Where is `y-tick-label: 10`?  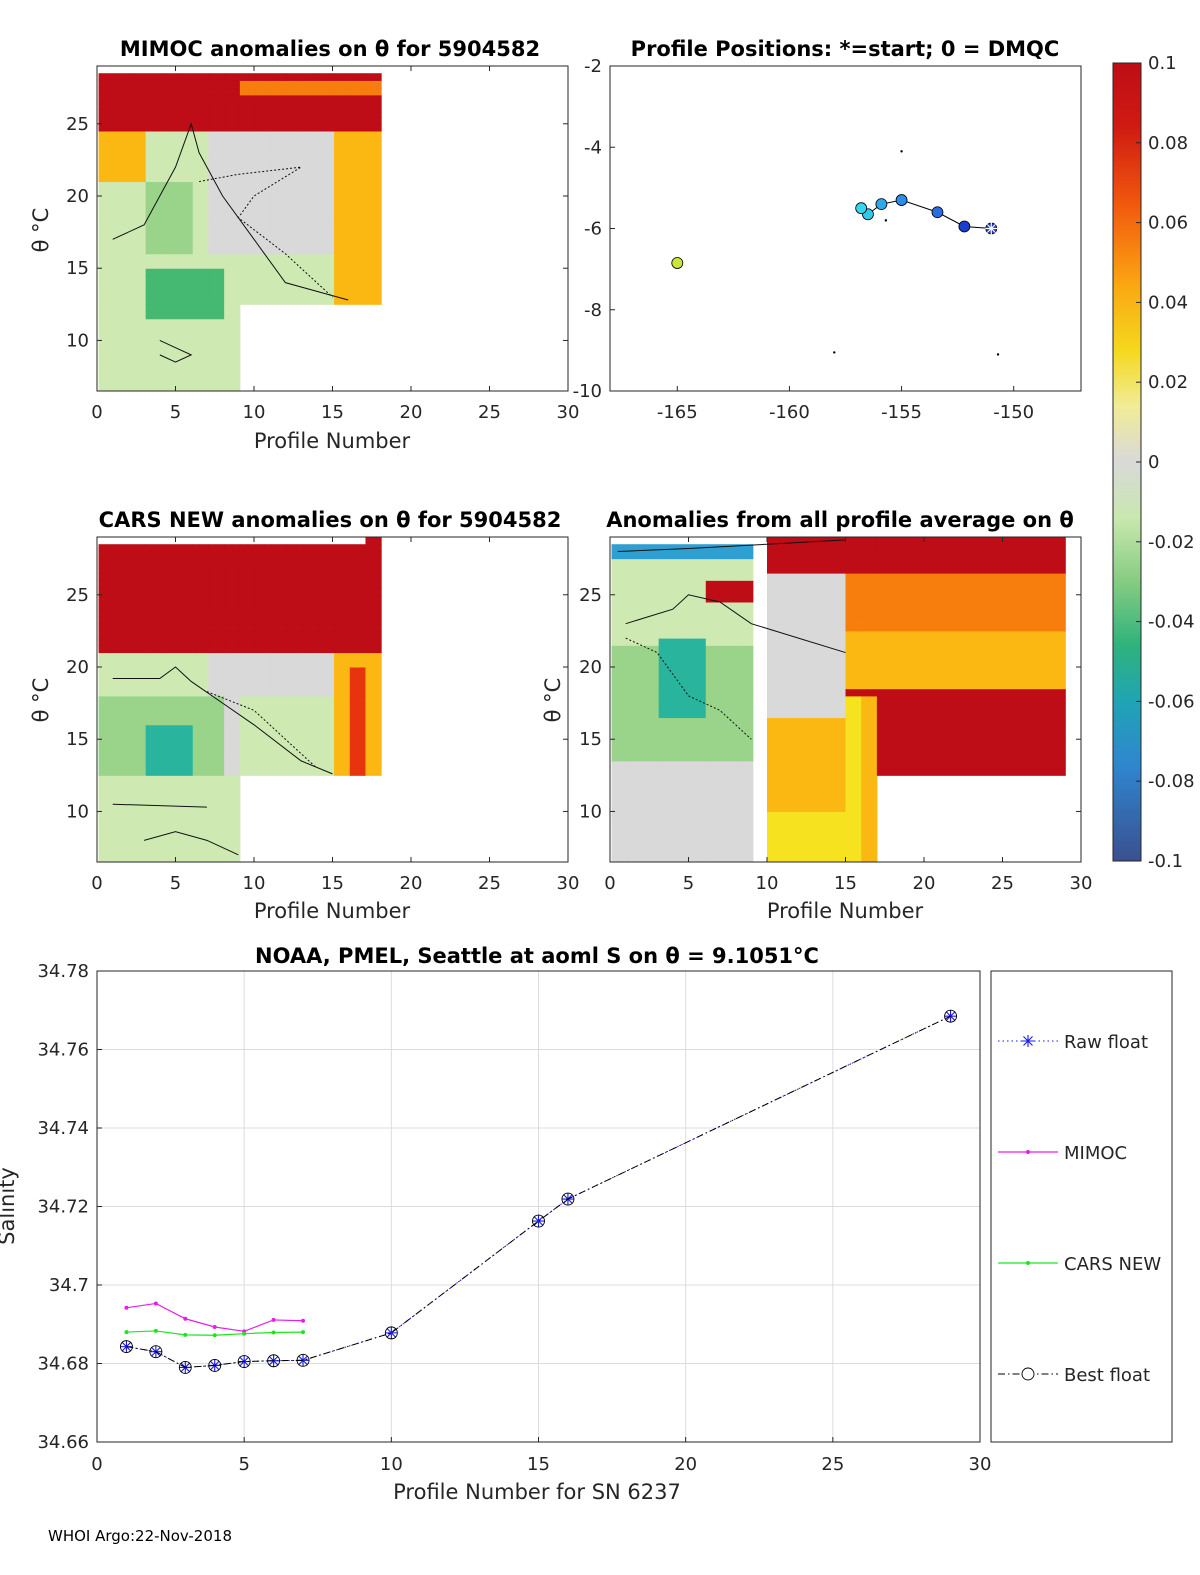 y-tick-label: 10 is located at coordinates (77, 811).